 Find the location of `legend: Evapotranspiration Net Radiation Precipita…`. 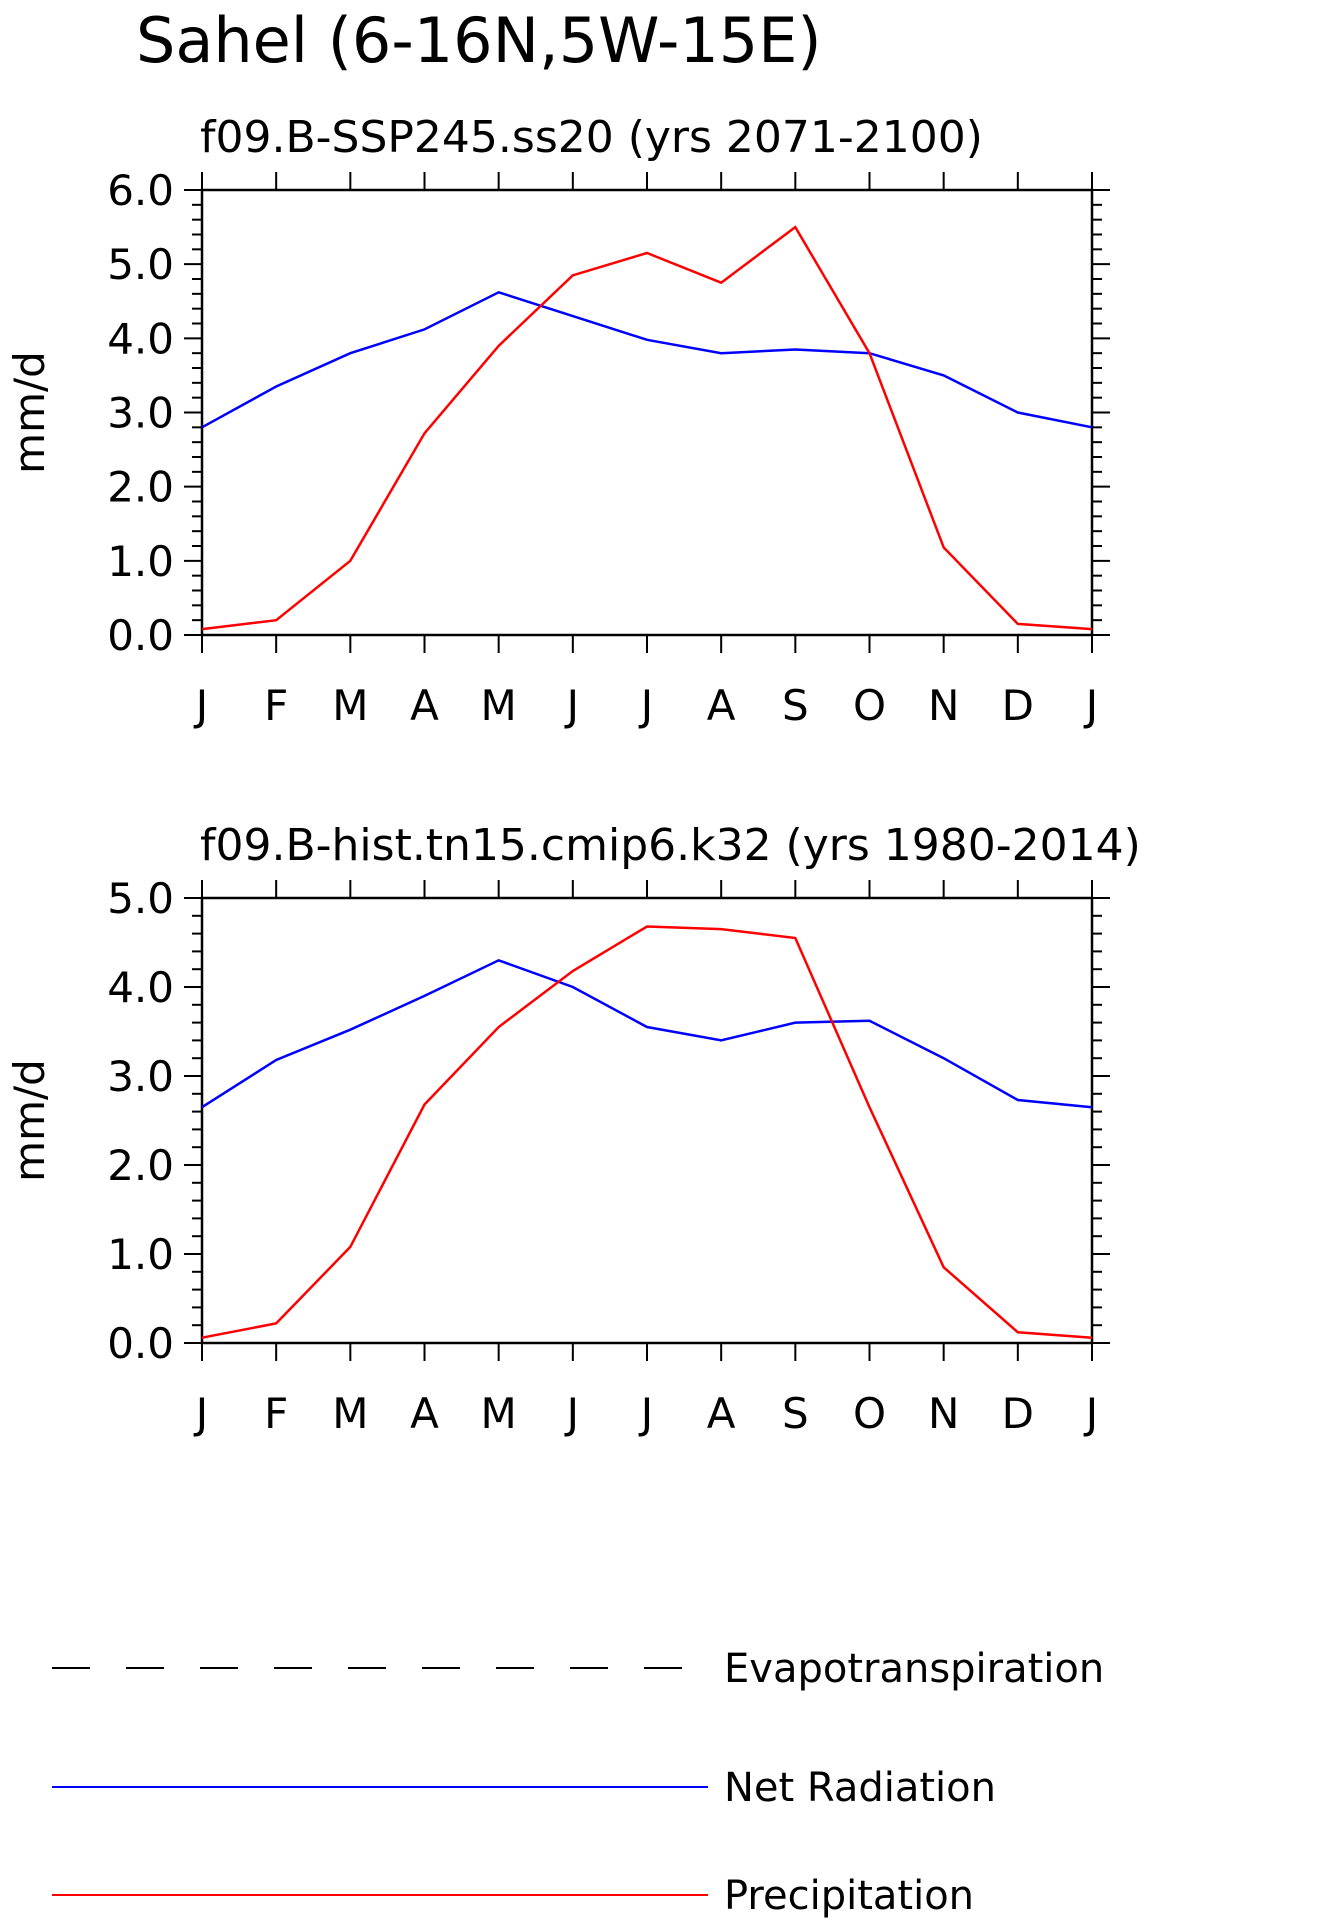

legend: Evapotranspiration Net Radiation Precipita… is located at coordinates (578, 1782).